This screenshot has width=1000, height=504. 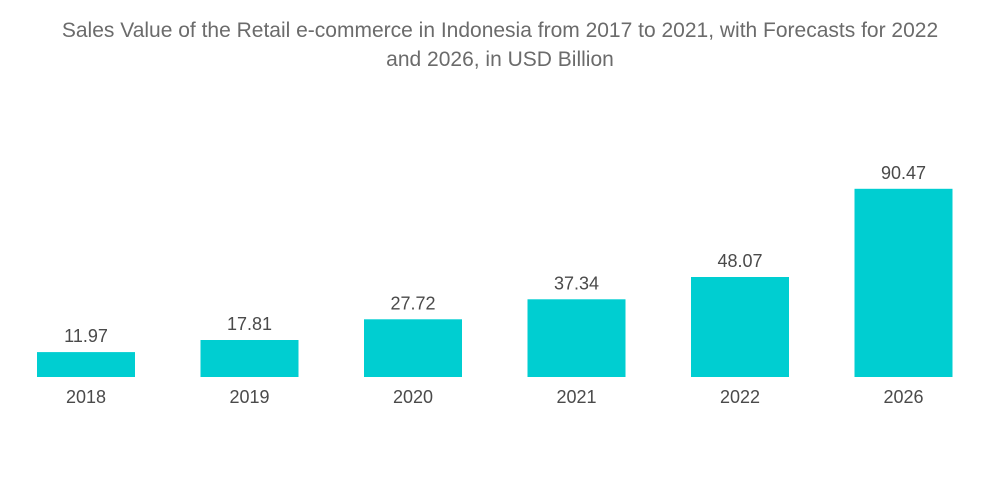 What do you see at coordinates (576, 283) in the screenshot?
I see `value-label-2021: 37.34` at bounding box center [576, 283].